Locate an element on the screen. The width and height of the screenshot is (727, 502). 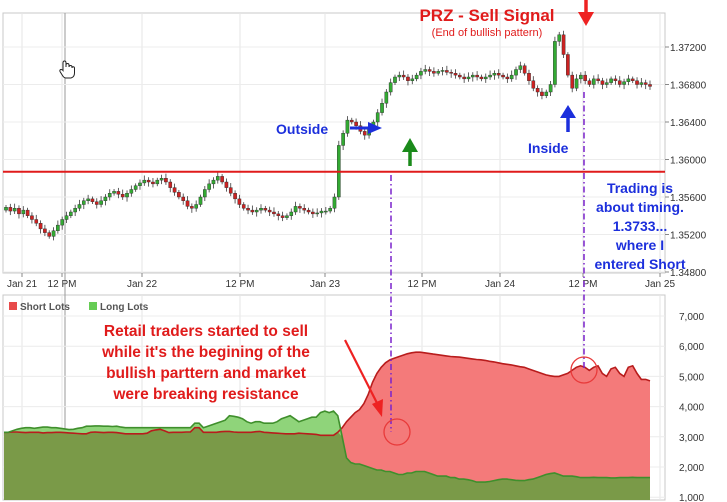
legend-swatch-short is located at coordinates (13, 306).